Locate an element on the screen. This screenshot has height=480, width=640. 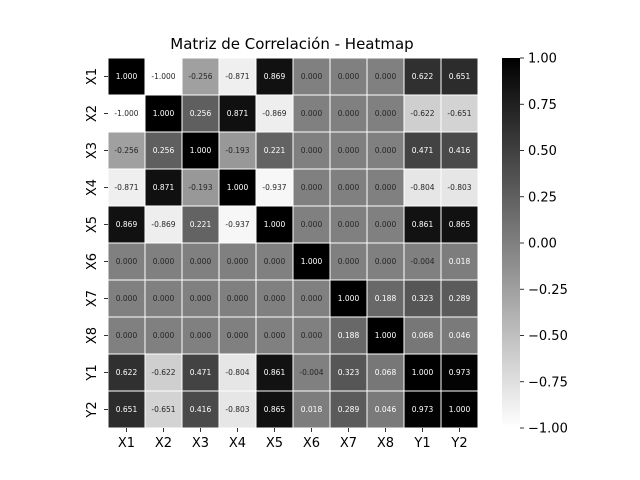
x-axis-ticks: X1 X2 X3 X4 X5 X6 X7 X8 Y1 Y2 is located at coordinates (293, 439).